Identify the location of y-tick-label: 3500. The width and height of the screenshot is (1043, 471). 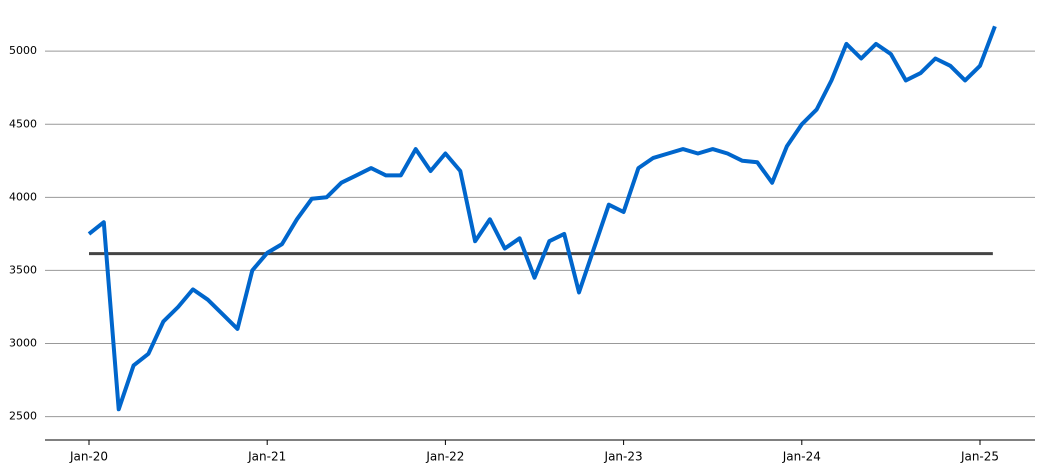
(23, 269).